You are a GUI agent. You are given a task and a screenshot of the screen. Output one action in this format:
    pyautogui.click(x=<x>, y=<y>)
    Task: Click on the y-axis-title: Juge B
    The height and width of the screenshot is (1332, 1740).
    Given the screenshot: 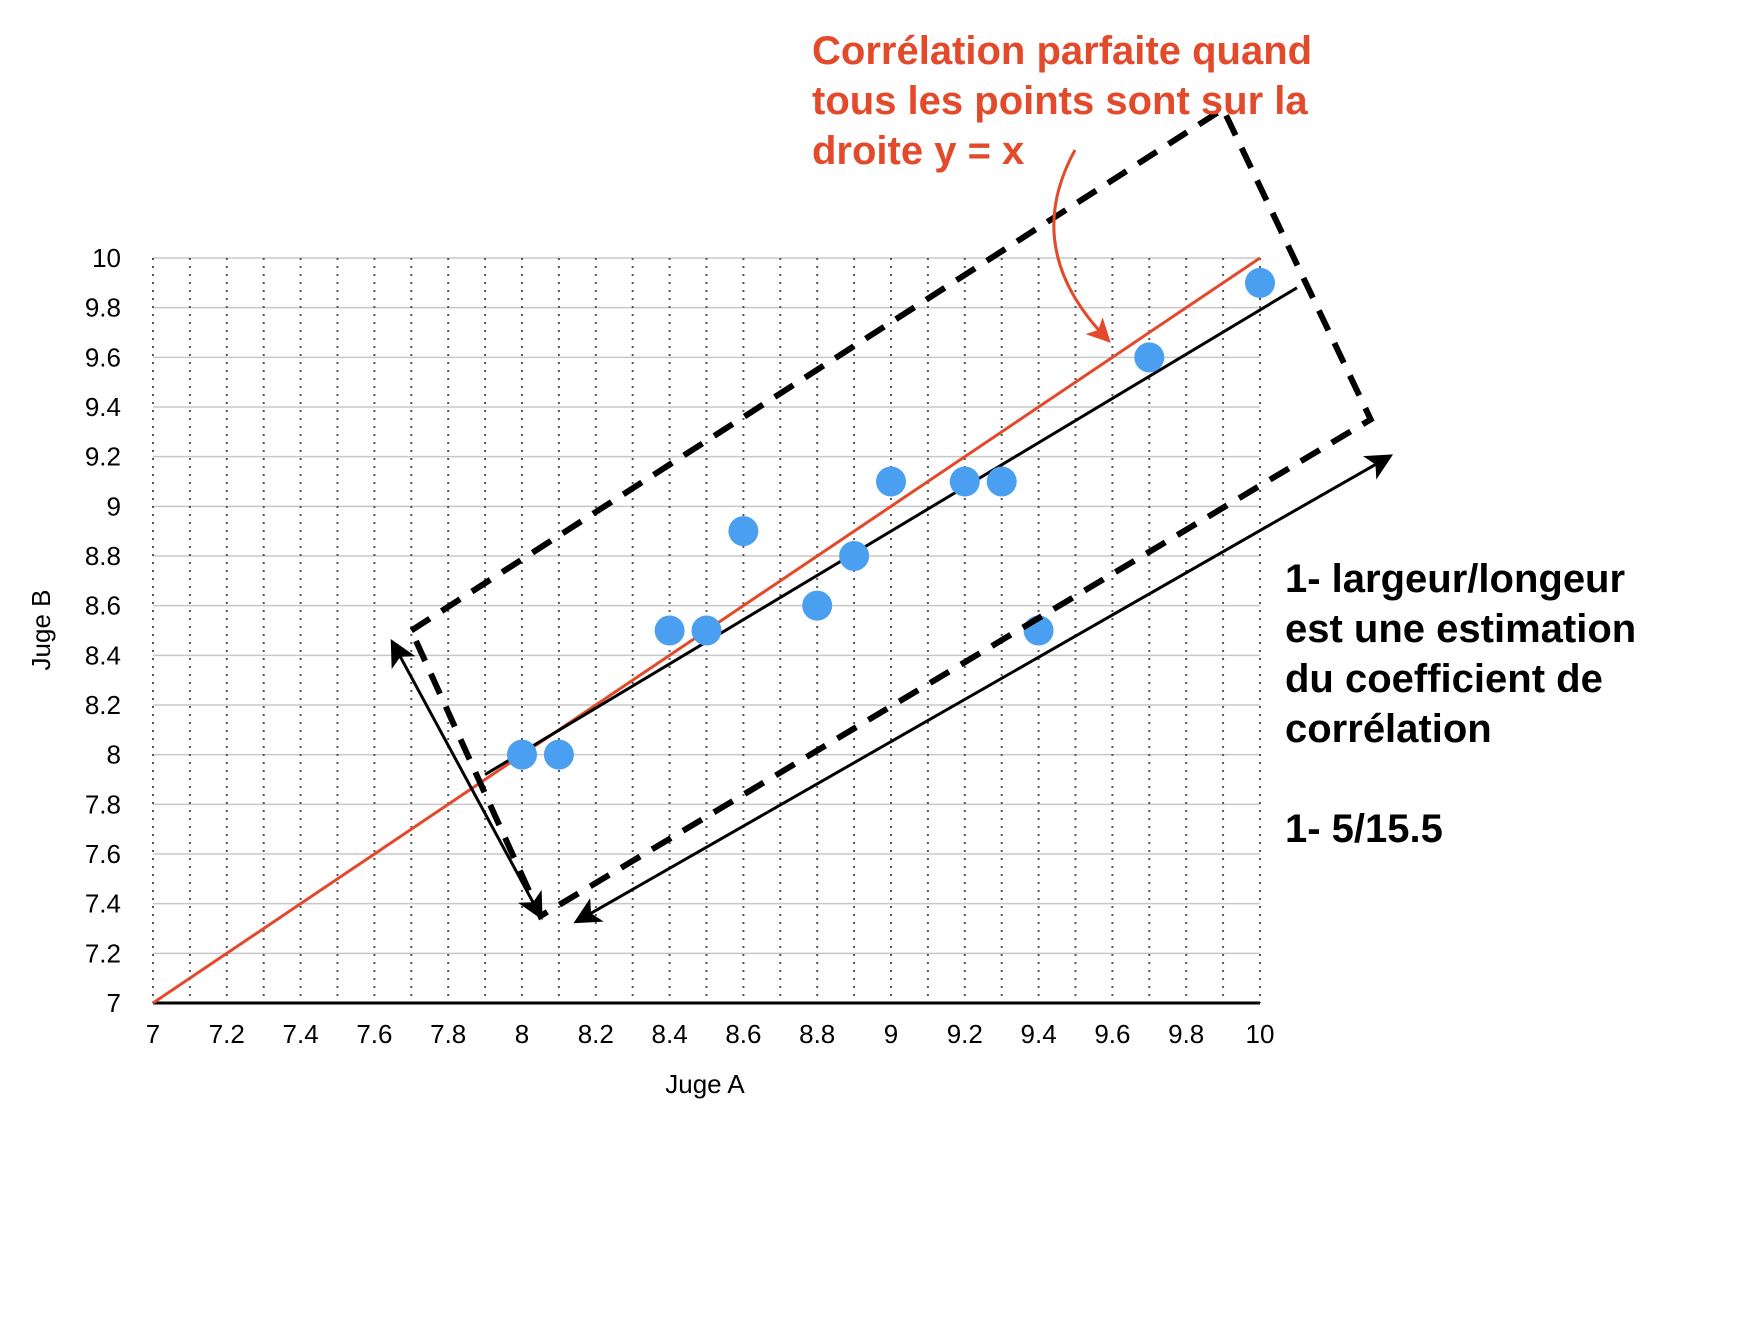 What is the action you would take?
    pyautogui.click(x=41, y=630)
    